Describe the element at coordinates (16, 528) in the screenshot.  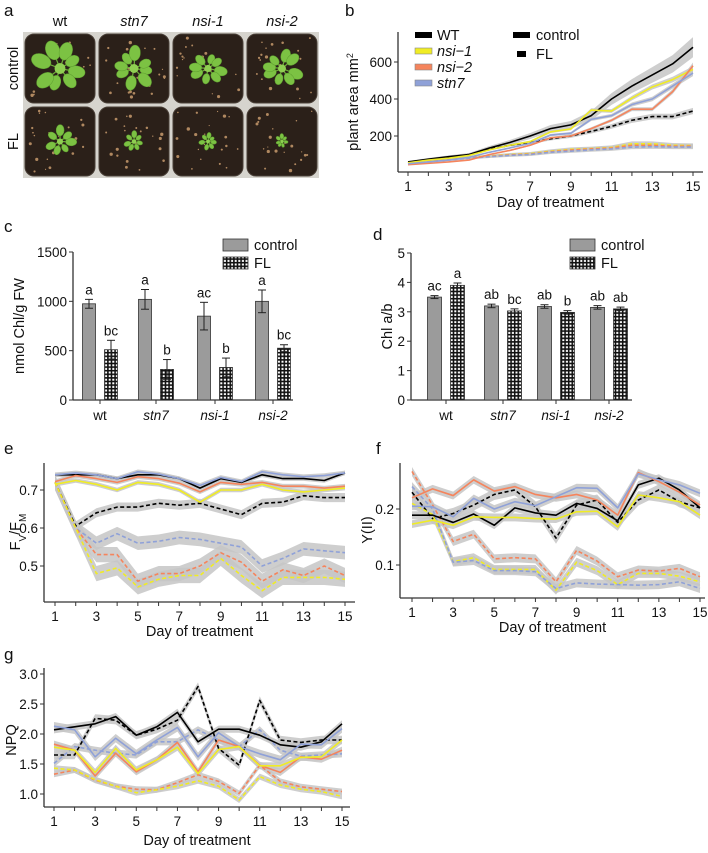
I see `y-axis-label-part: /F` at that location.